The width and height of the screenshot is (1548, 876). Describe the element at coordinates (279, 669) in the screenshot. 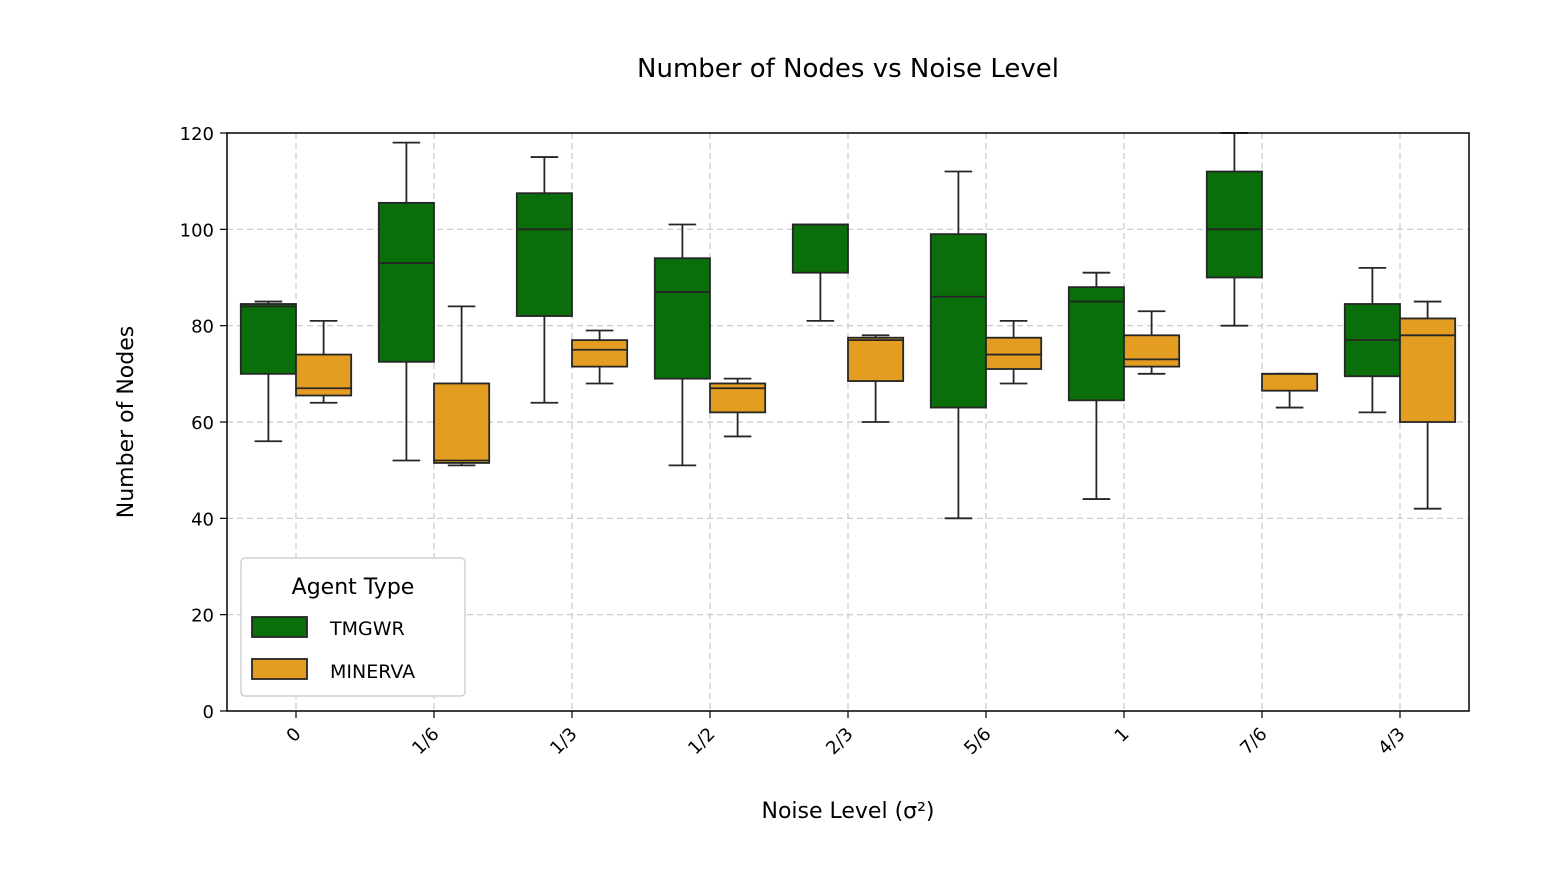

I see `legend-swatch-minerva` at that location.